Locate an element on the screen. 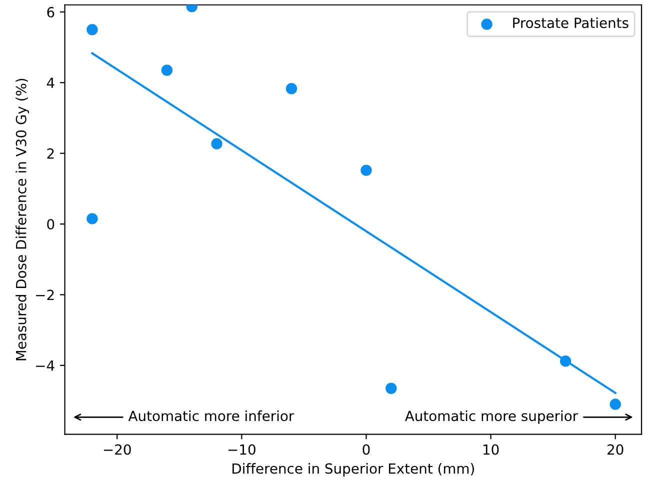 Image resolution: width=648 pixels, height=488 pixels. x-tick-label: −10 is located at coordinates (242, 449).